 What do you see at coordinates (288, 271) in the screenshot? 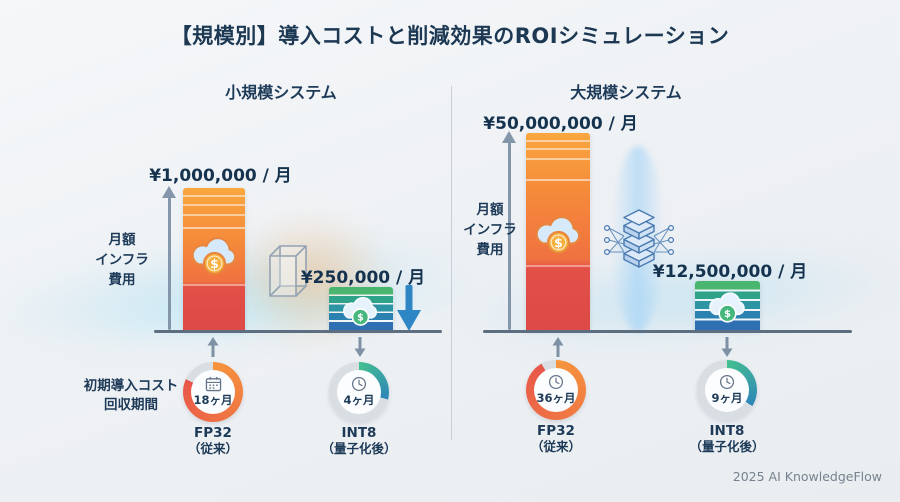
I see `cube-icon` at bounding box center [288, 271].